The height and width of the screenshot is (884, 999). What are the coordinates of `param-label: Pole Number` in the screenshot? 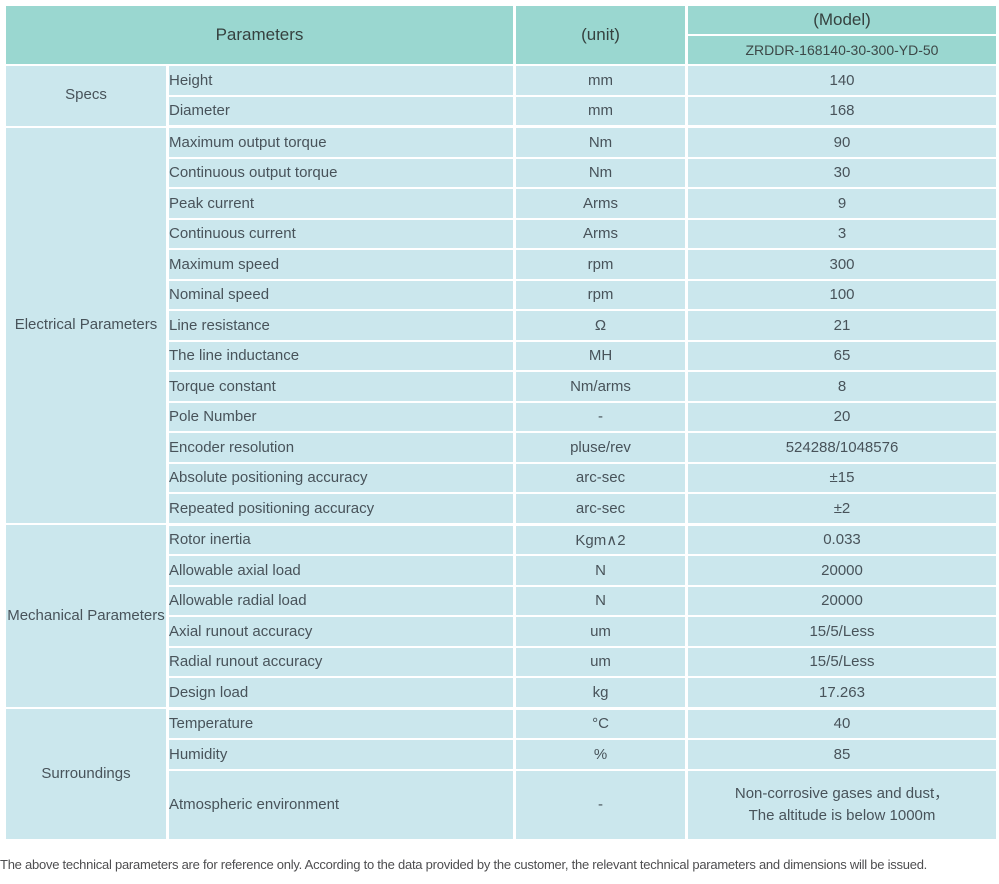 It's located at (341, 416).